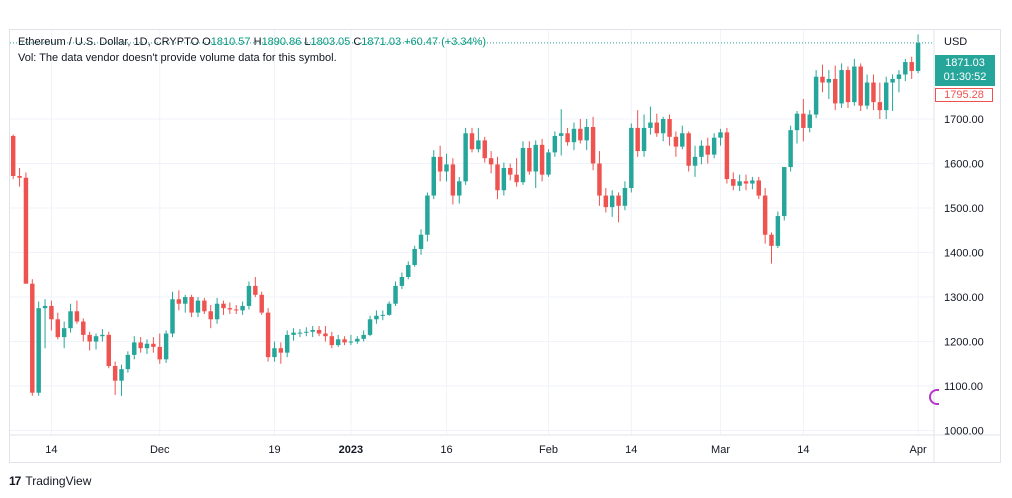 This screenshot has height=498, width=1012. What do you see at coordinates (963, 387) in the screenshot?
I see `price-tick-label: 1100.00` at bounding box center [963, 387].